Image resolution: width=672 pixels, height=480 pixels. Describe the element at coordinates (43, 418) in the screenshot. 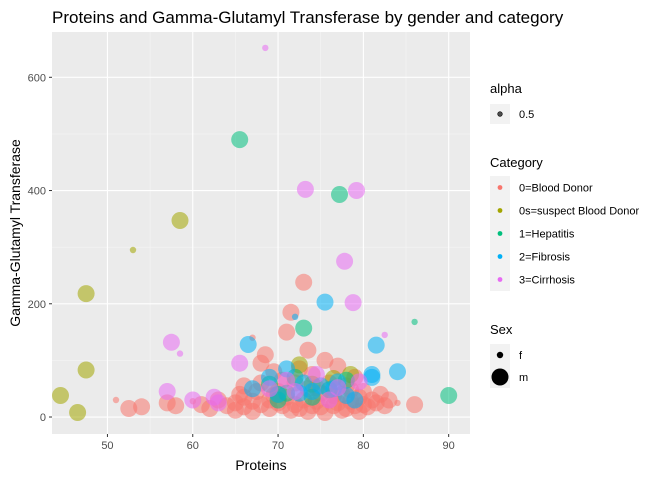

I see `y-tick-label: 0` at that location.